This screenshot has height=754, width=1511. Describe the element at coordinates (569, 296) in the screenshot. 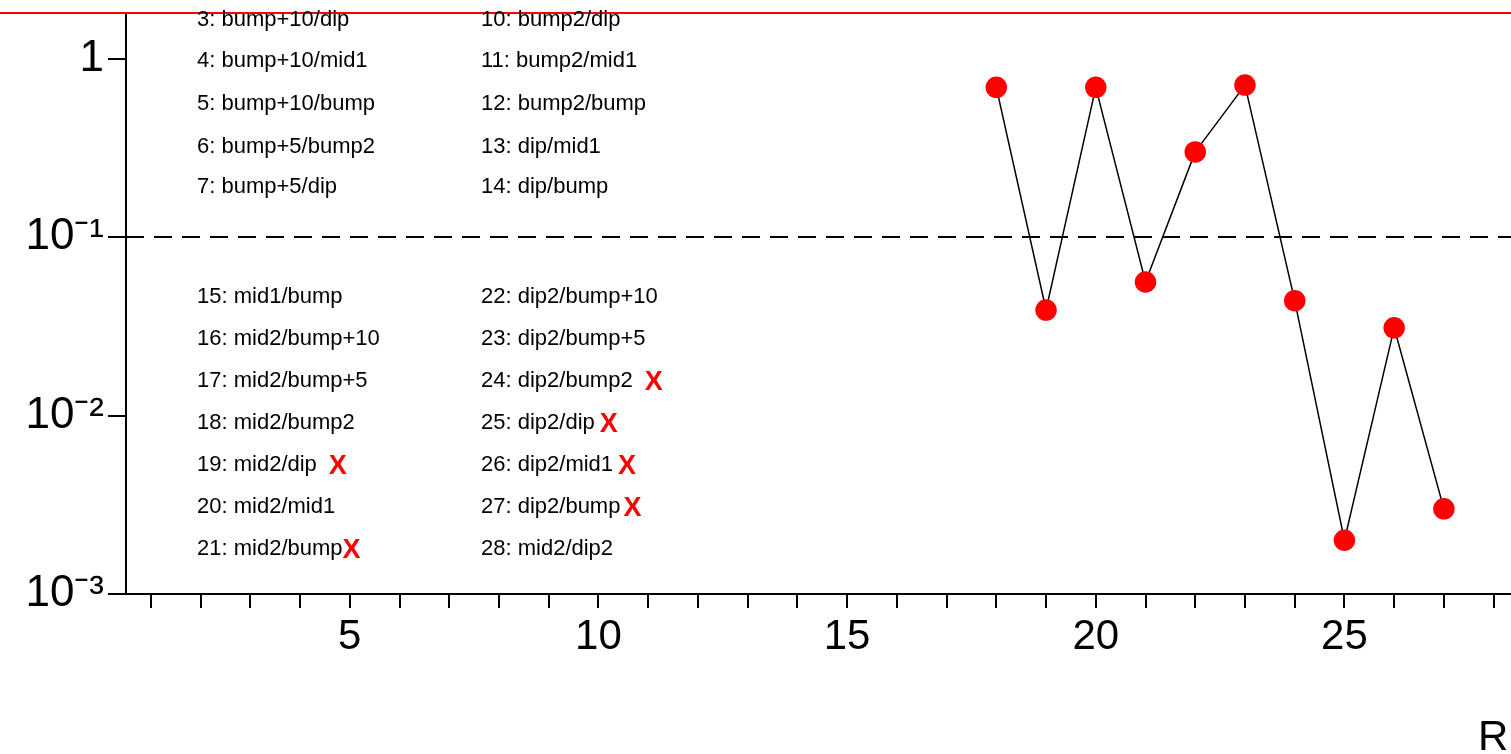

I see `annotation: 22: dip2/bump+10` at that location.